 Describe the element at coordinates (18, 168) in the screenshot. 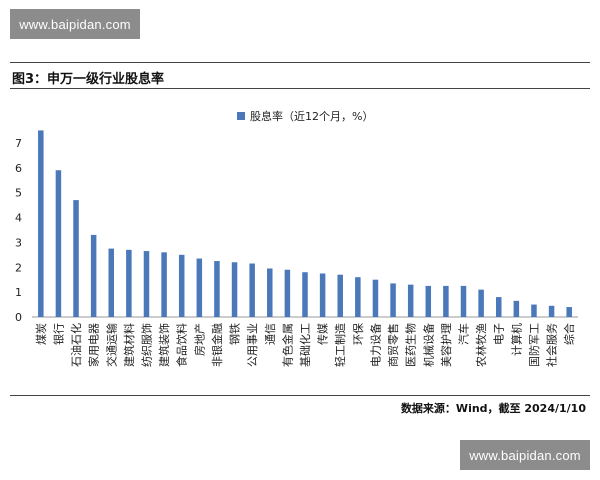

I see `y-tick-label: 6` at that location.